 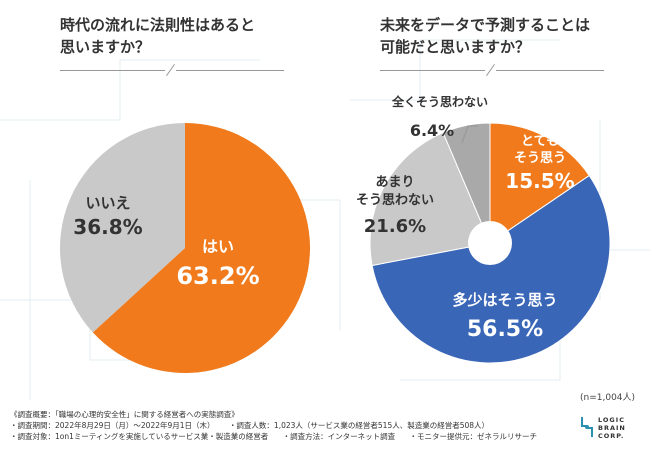 I want to click on q1-label-yes: はい, so click(x=218, y=246).